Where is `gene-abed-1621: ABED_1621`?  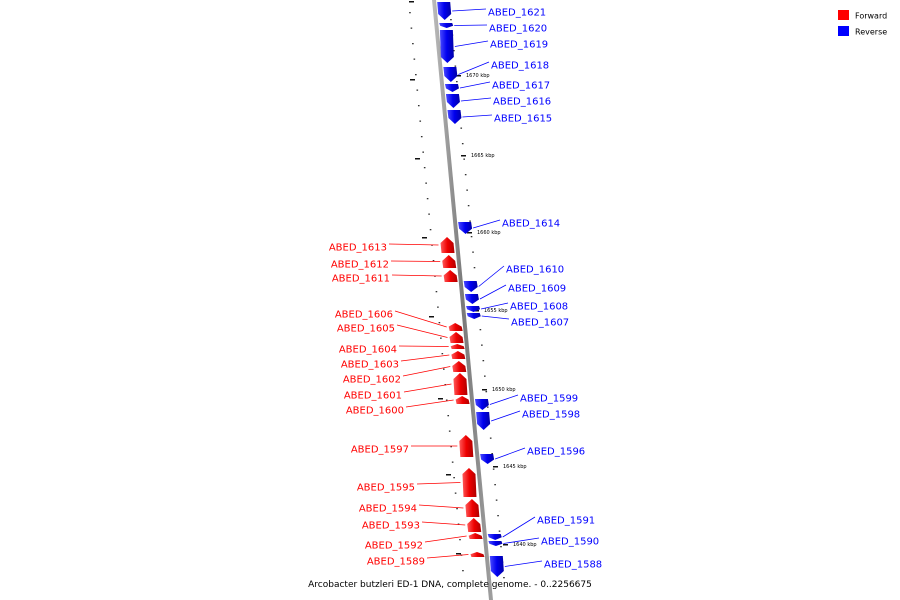 gene-abed-1621: ABED_1621 is located at coordinates (491, 11).